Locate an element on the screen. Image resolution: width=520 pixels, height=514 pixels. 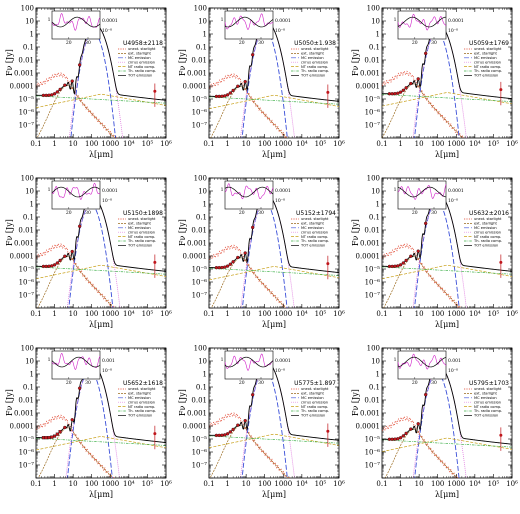
y-tick-label: 10⁻⁶ is located at coordinates (200, 112).